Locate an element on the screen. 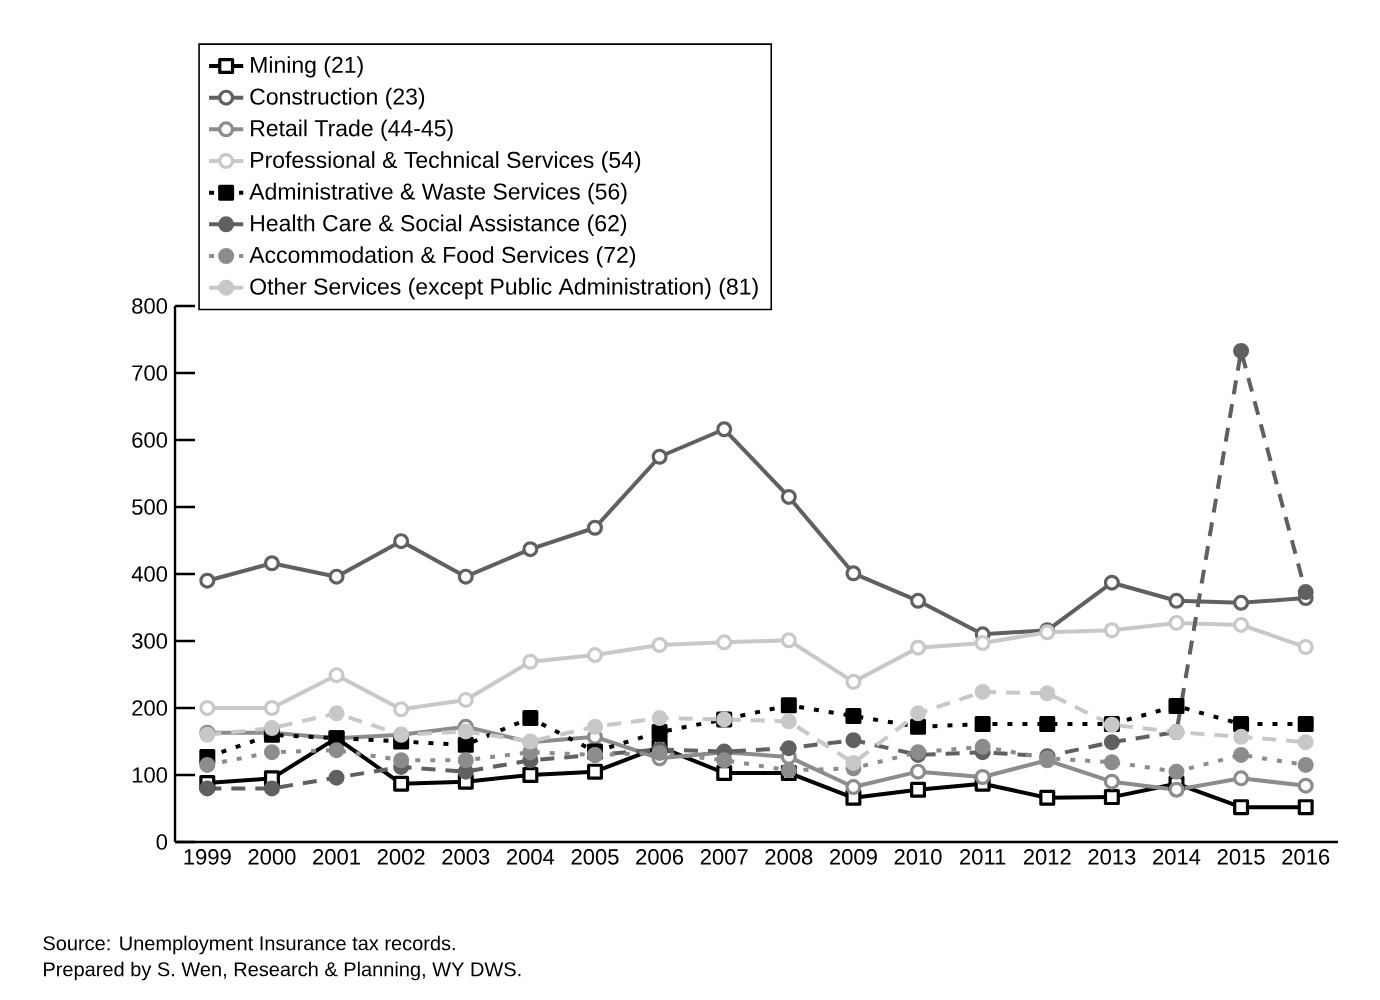 The height and width of the screenshot is (1000, 1380). x-tick-label: 2013 is located at coordinates (1112, 857).